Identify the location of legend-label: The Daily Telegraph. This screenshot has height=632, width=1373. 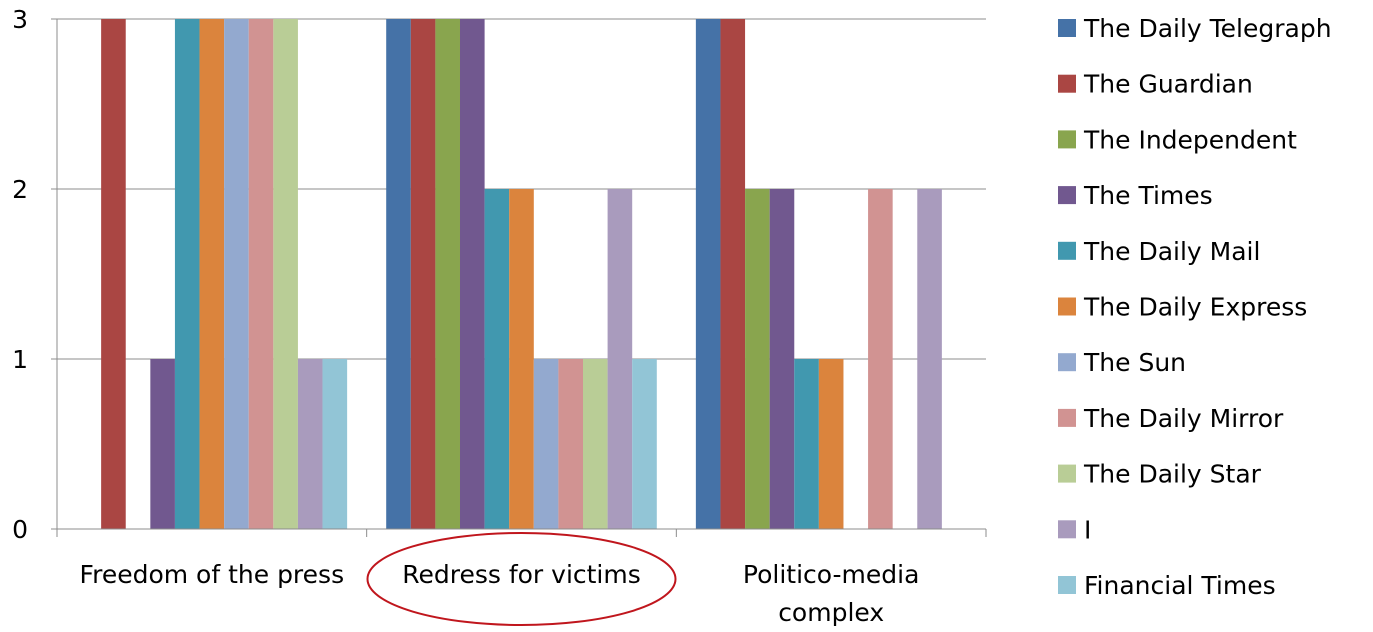
(1207, 28).